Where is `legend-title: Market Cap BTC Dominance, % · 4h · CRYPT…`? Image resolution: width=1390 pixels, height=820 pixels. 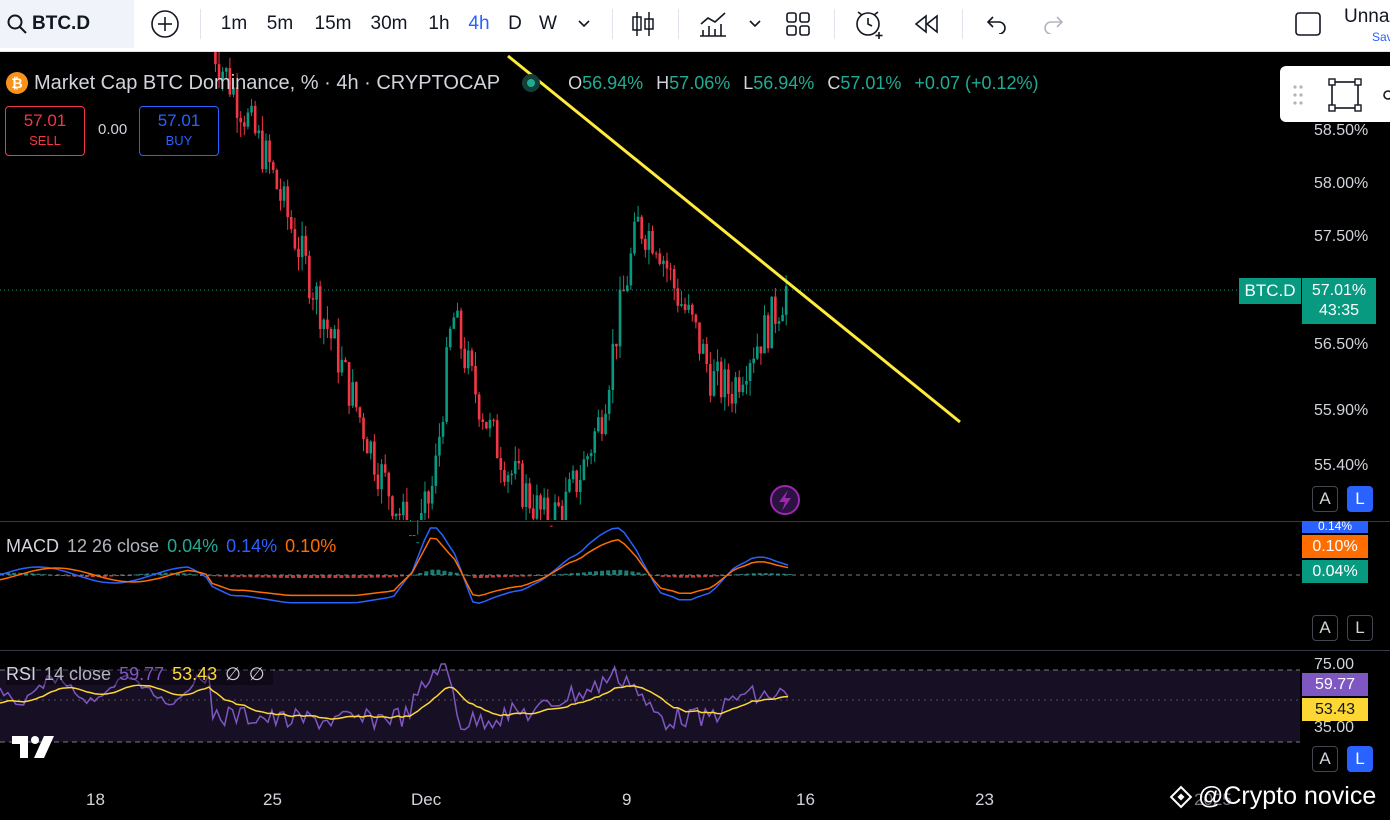
legend-title: Market Cap BTC Dominance, % · 4h · CRYPT… is located at coordinates (267, 82).